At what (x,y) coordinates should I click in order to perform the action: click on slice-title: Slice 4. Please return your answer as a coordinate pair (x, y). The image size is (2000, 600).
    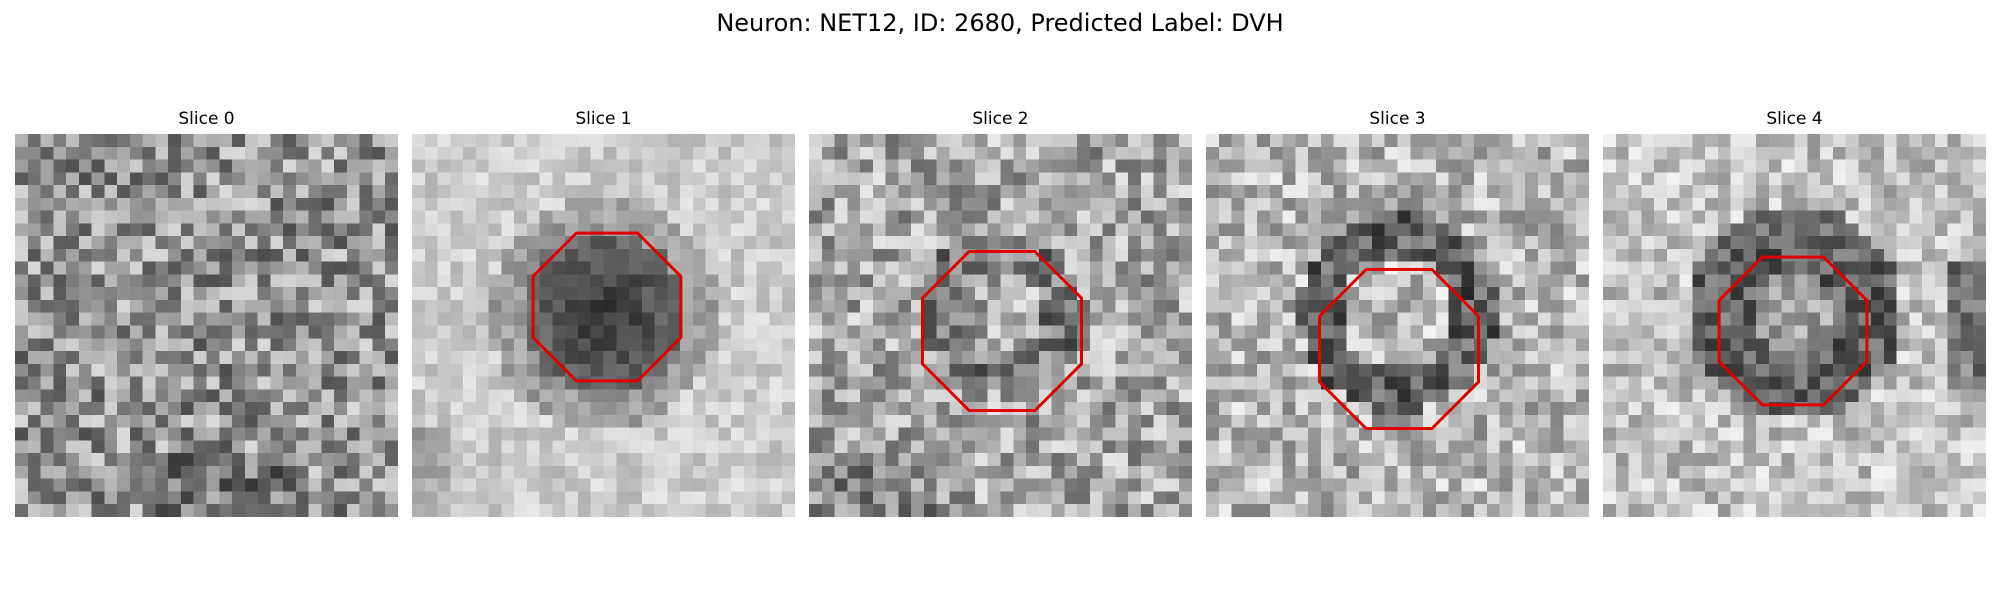
    Looking at the image, I should click on (1794, 119).